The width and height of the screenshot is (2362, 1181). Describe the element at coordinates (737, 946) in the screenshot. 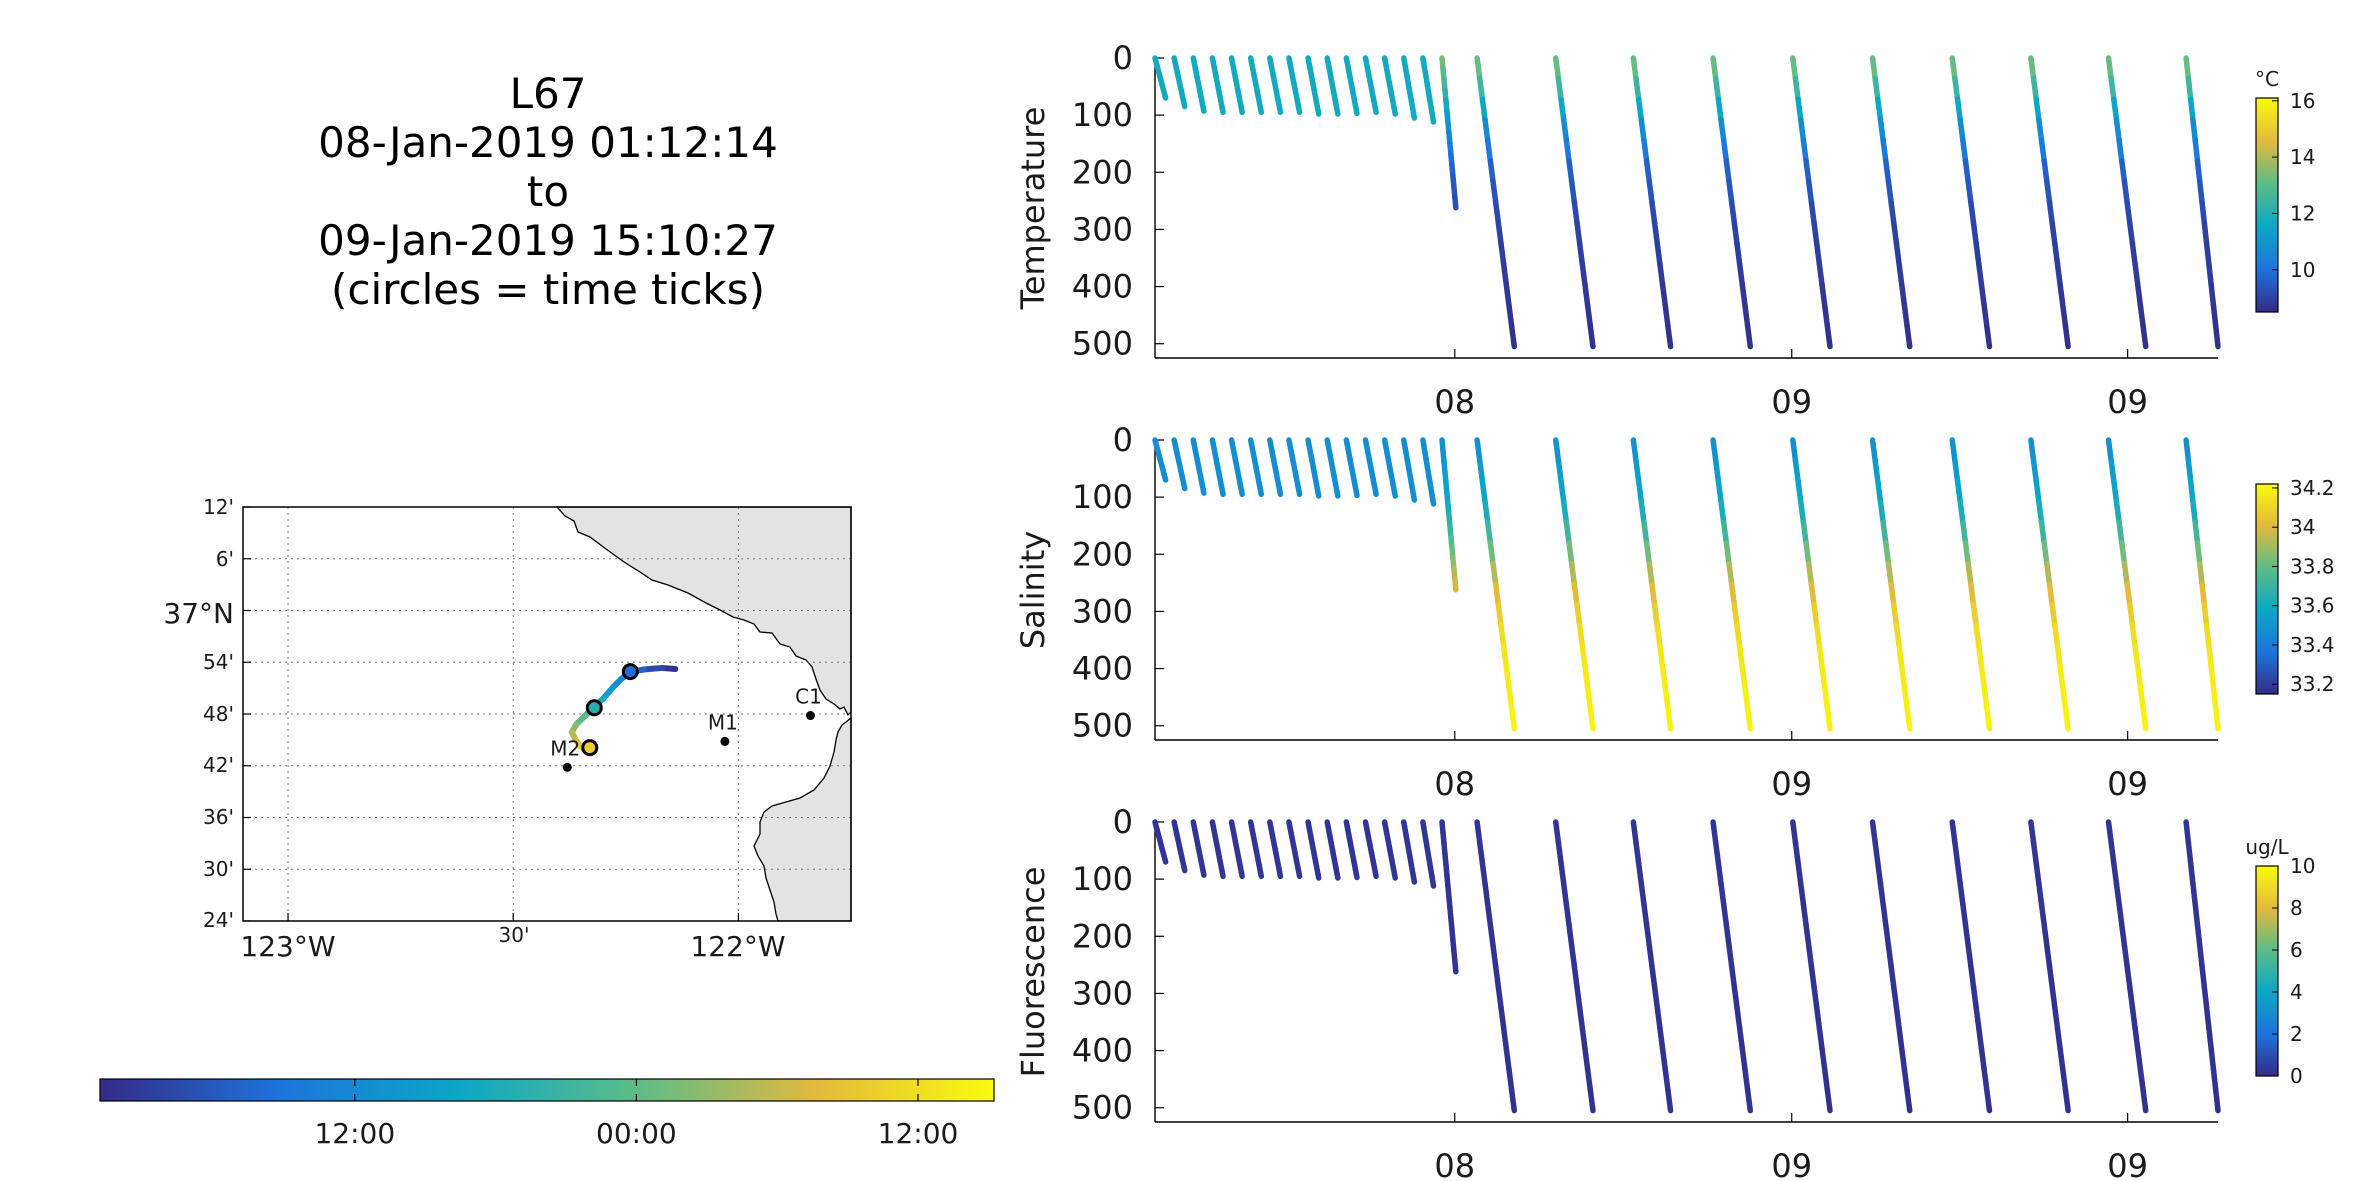

I see `lon-label: 122°W` at that location.